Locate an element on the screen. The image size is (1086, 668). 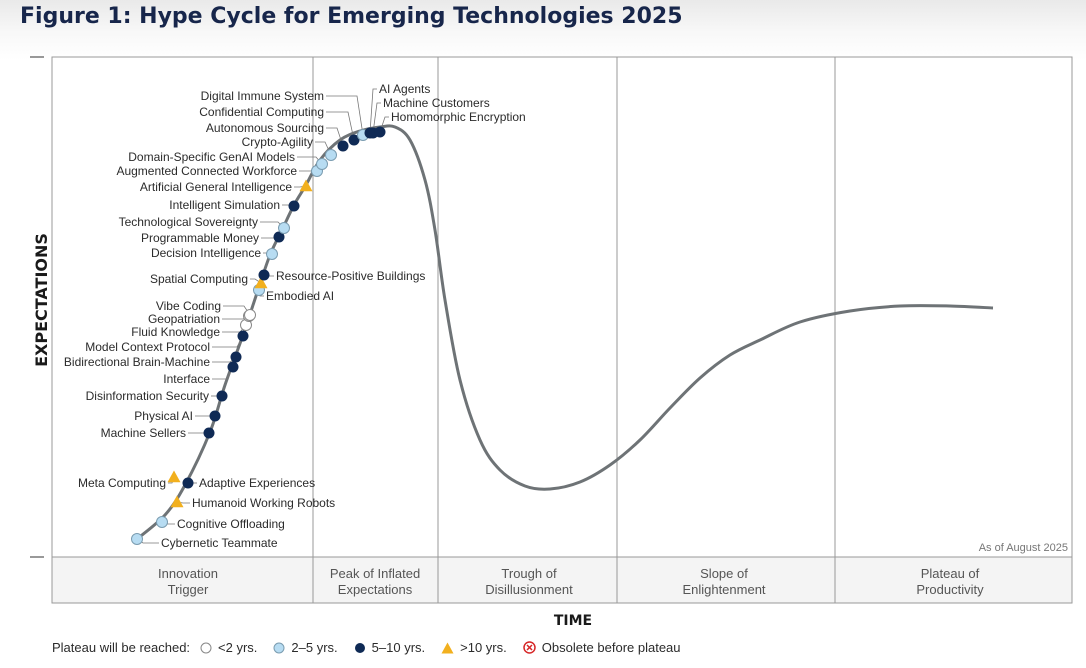
legend-item-lt2: <2 yrs. is located at coordinates (228, 647).